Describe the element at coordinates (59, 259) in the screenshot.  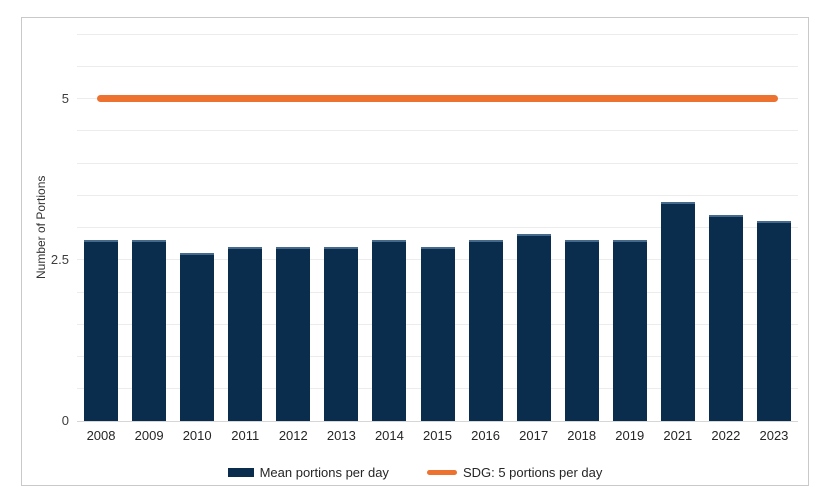
I see `y-tick-label: 2.5` at that location.